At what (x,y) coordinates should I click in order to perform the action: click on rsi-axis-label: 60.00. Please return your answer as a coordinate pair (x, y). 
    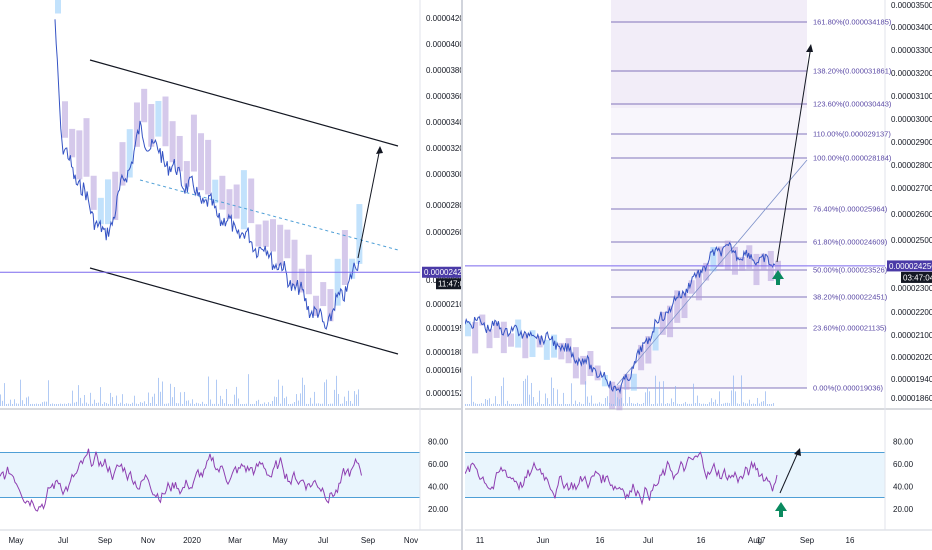
    Looking at the image, I should click on (438, 464).